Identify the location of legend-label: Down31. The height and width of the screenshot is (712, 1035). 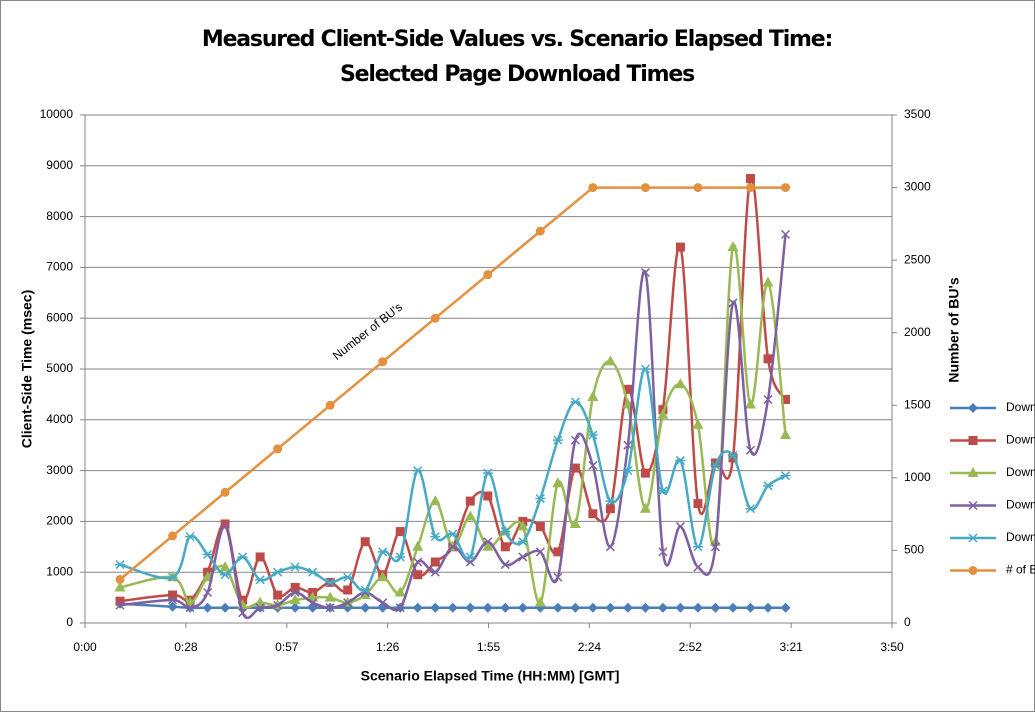
(1020, 505).